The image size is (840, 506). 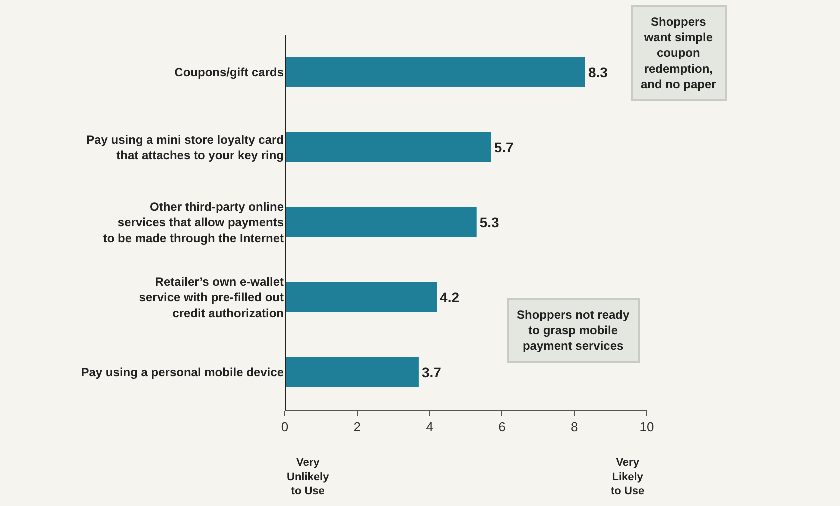 I want to click on text: Very Likely to Use, so click(x=628, y=477).